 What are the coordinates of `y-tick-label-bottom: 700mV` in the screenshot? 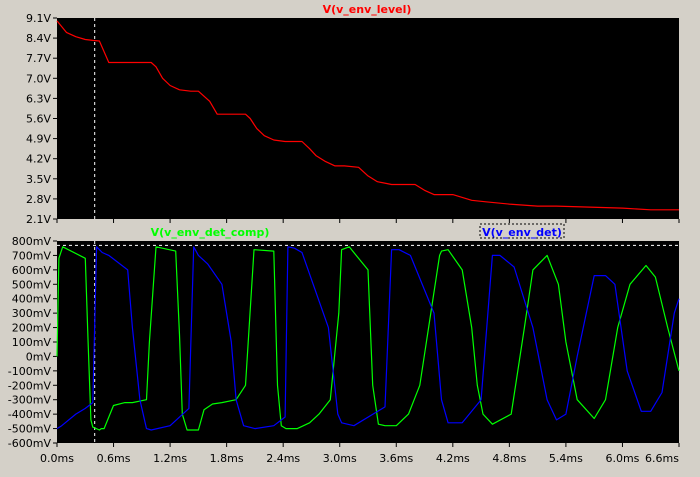 It's located at (32, 255).